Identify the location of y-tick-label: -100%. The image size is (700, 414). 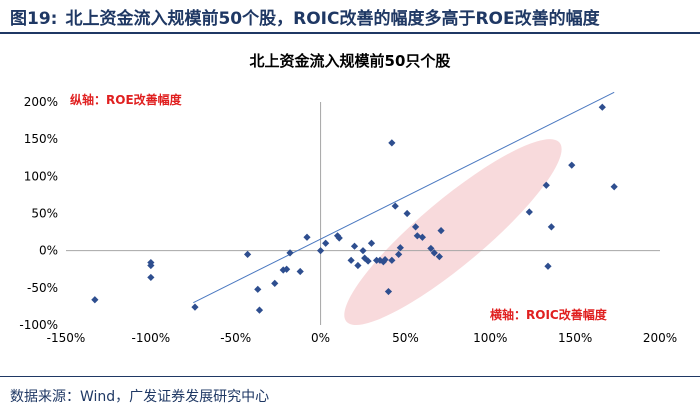
(38, 325).